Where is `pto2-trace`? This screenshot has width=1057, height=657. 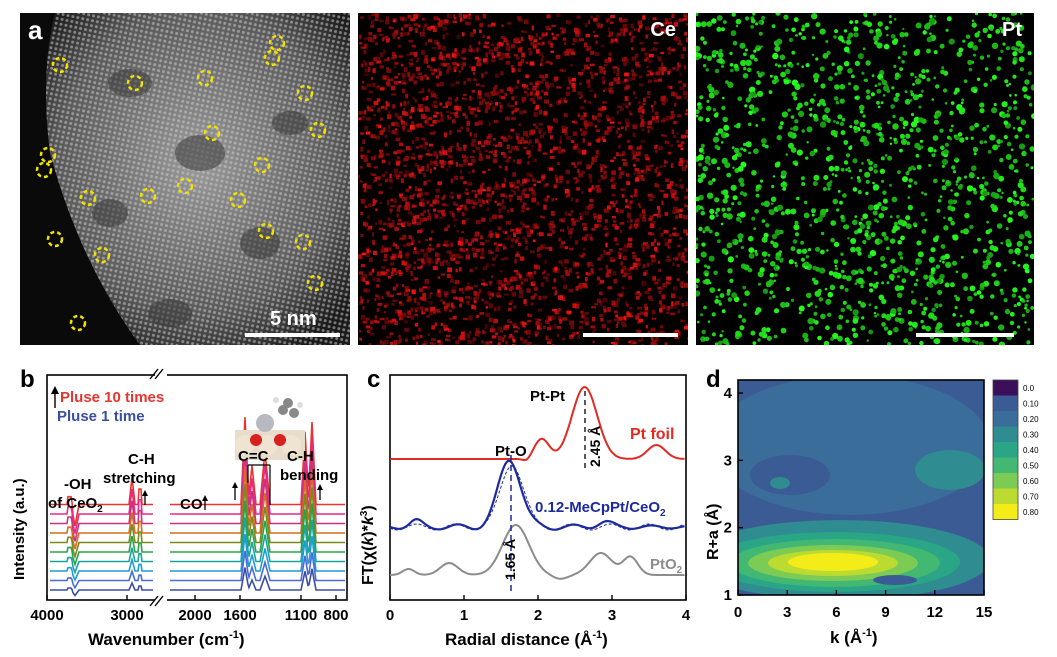
pto2-trace is located at coordinates (537, 551).